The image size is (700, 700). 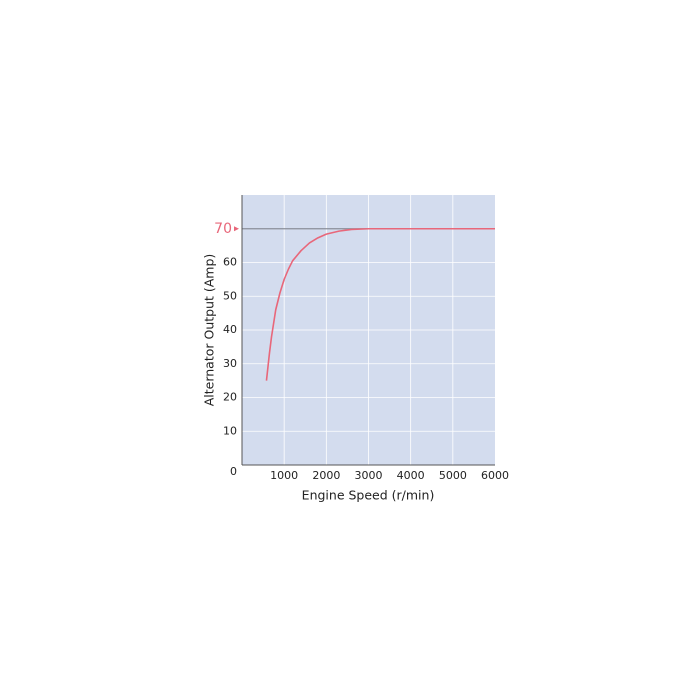 What do you see at coordinates (233, 471) in the screenshot?
I see `y-tick-label: 0` at bounding box center [233, 471].